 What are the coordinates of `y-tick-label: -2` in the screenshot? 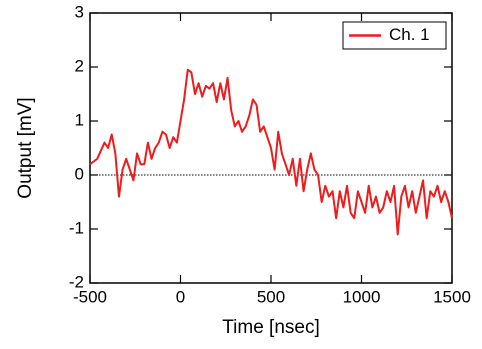 It's located at (76, 281).